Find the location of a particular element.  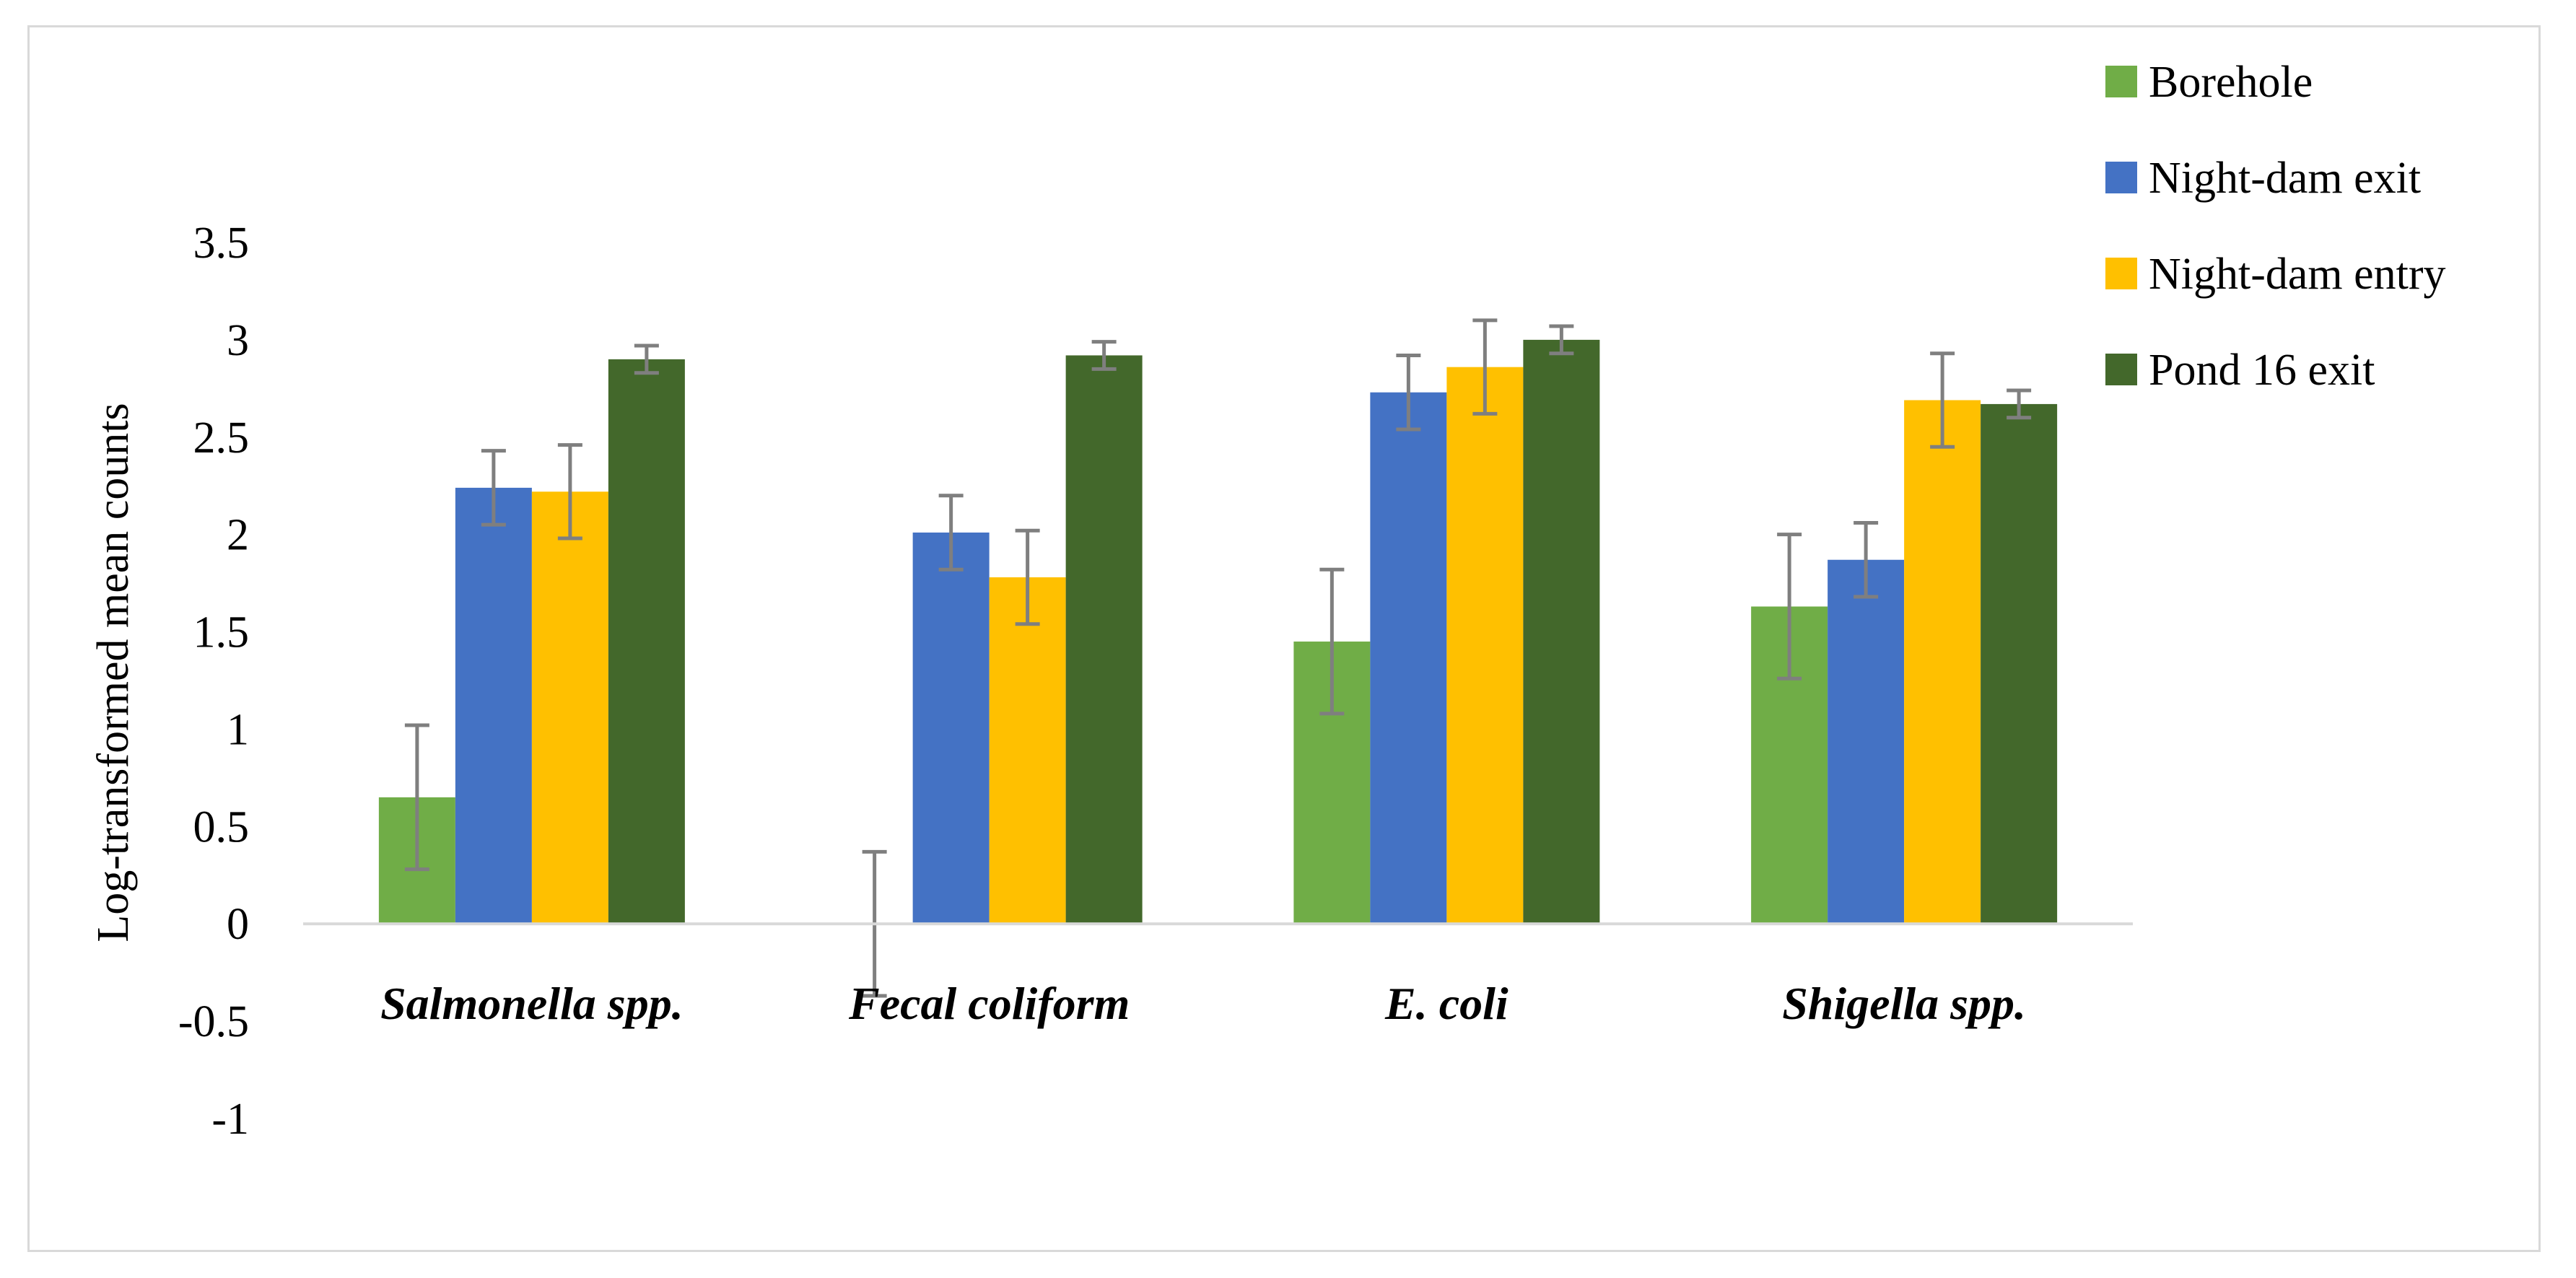

y-tick-label: 1 is located at coordinates (238, 729).